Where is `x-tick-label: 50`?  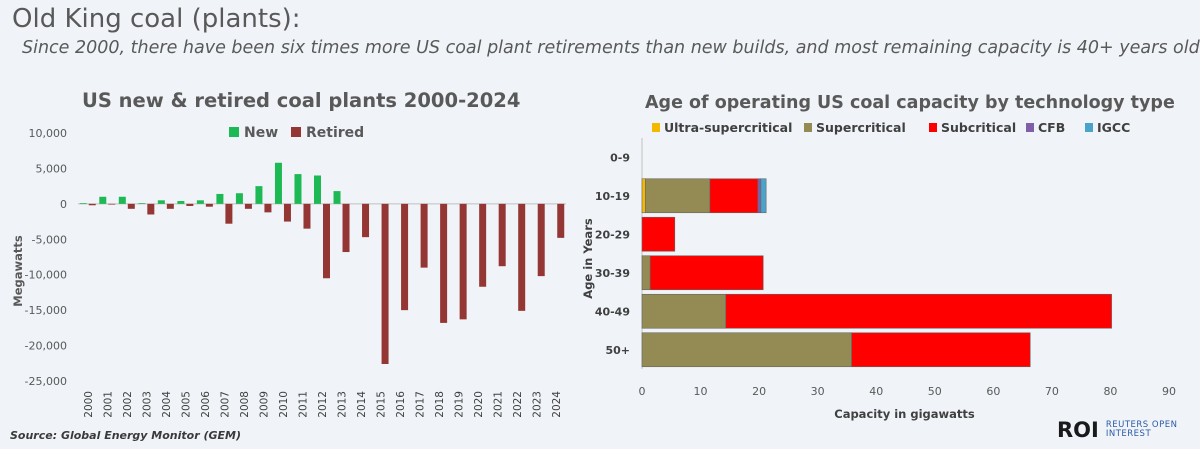
x-tick-label: 50 is located at coordinates (935, 391).